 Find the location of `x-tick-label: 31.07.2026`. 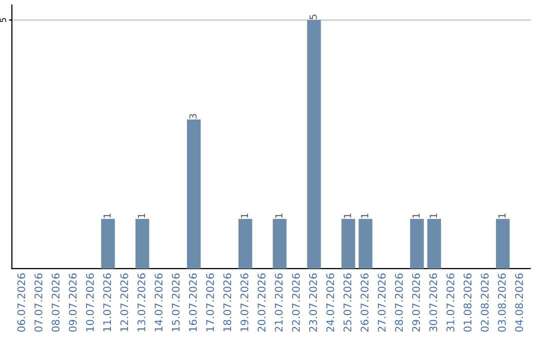

x-tick-label: 31.07.2026 is located at coordinates (450, 302).